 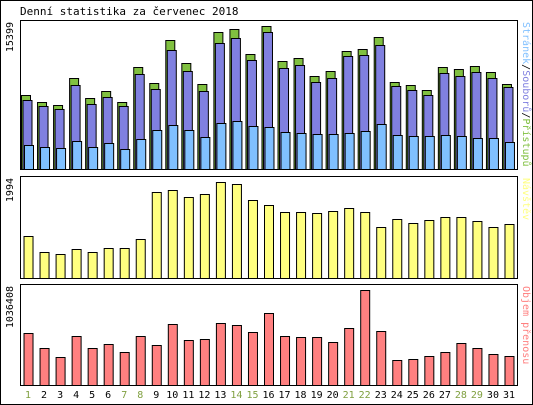 What do you see at coordinates (10, 37) in the screenshot?
I see `y-max-label-top: 15399` at bounding box center [10, 37].